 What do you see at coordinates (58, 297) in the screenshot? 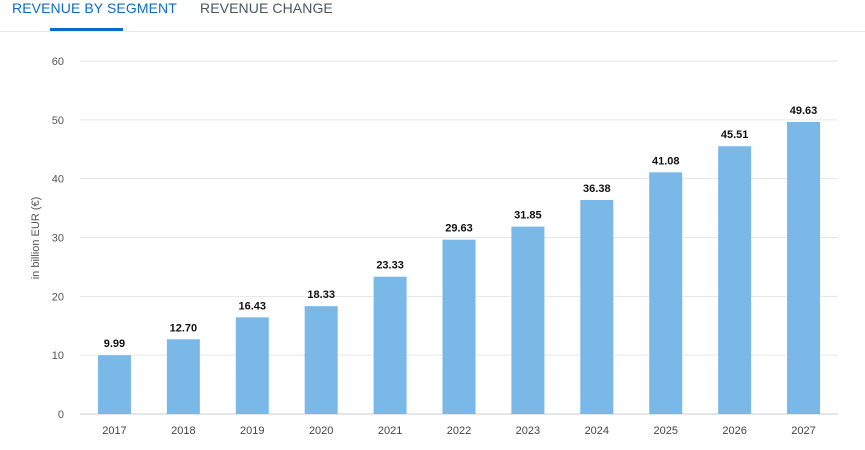
I see `y-tick-label: 20` at bounding box center [58, 297].